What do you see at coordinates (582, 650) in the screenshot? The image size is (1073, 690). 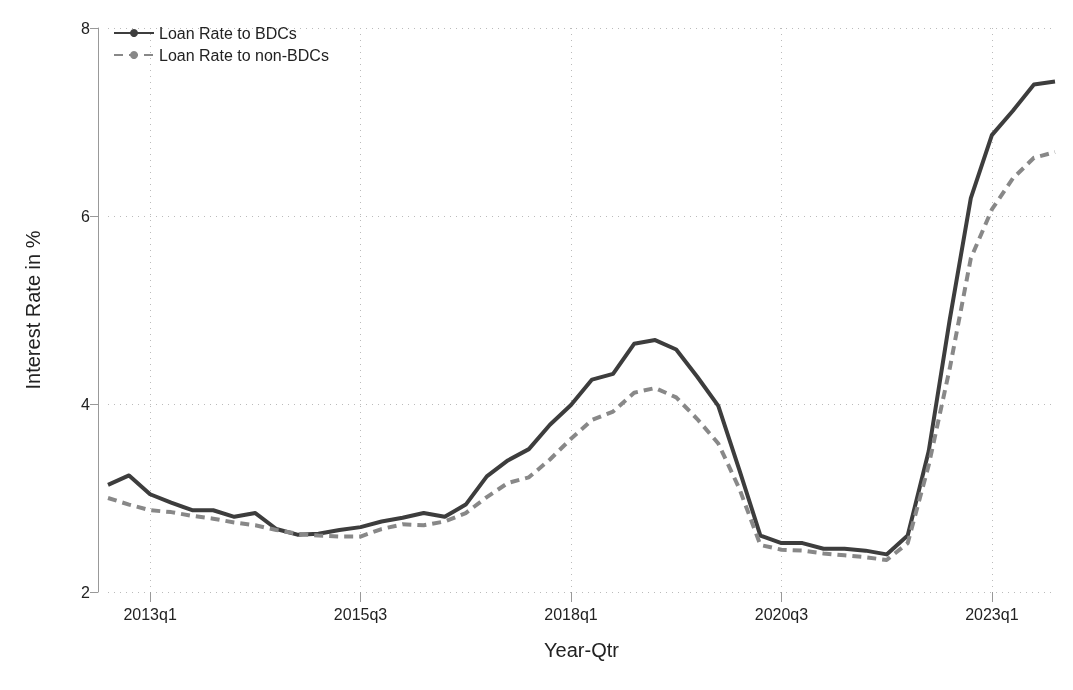 I see `x-axis-title: Year-Qtr` at bounding box center [582, 650].